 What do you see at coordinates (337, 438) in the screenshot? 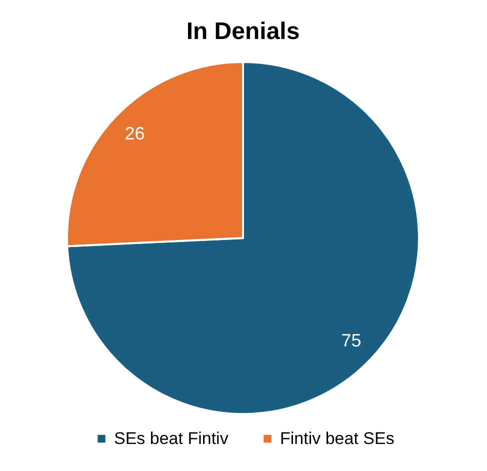
I see `legend-label: Fintiv beat SEs` at bounding box center [337, 438].